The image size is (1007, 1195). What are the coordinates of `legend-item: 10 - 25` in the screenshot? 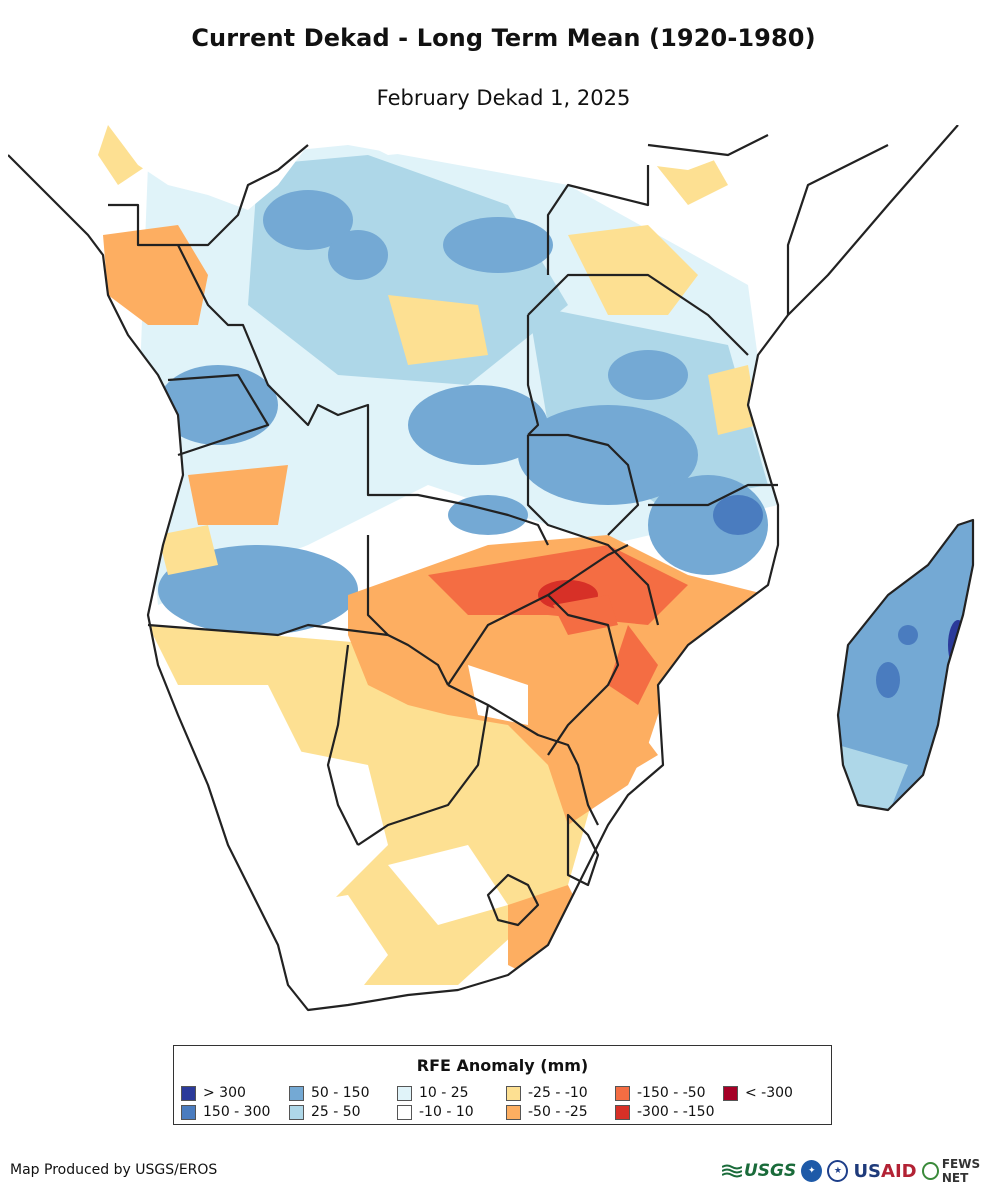 It's located at (433, 1093).